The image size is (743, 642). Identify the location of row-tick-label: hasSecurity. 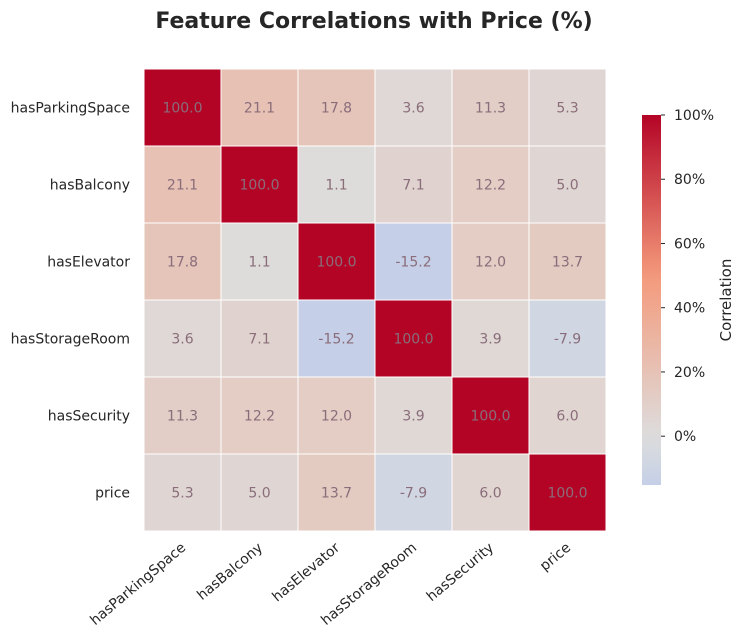
(89, 417).